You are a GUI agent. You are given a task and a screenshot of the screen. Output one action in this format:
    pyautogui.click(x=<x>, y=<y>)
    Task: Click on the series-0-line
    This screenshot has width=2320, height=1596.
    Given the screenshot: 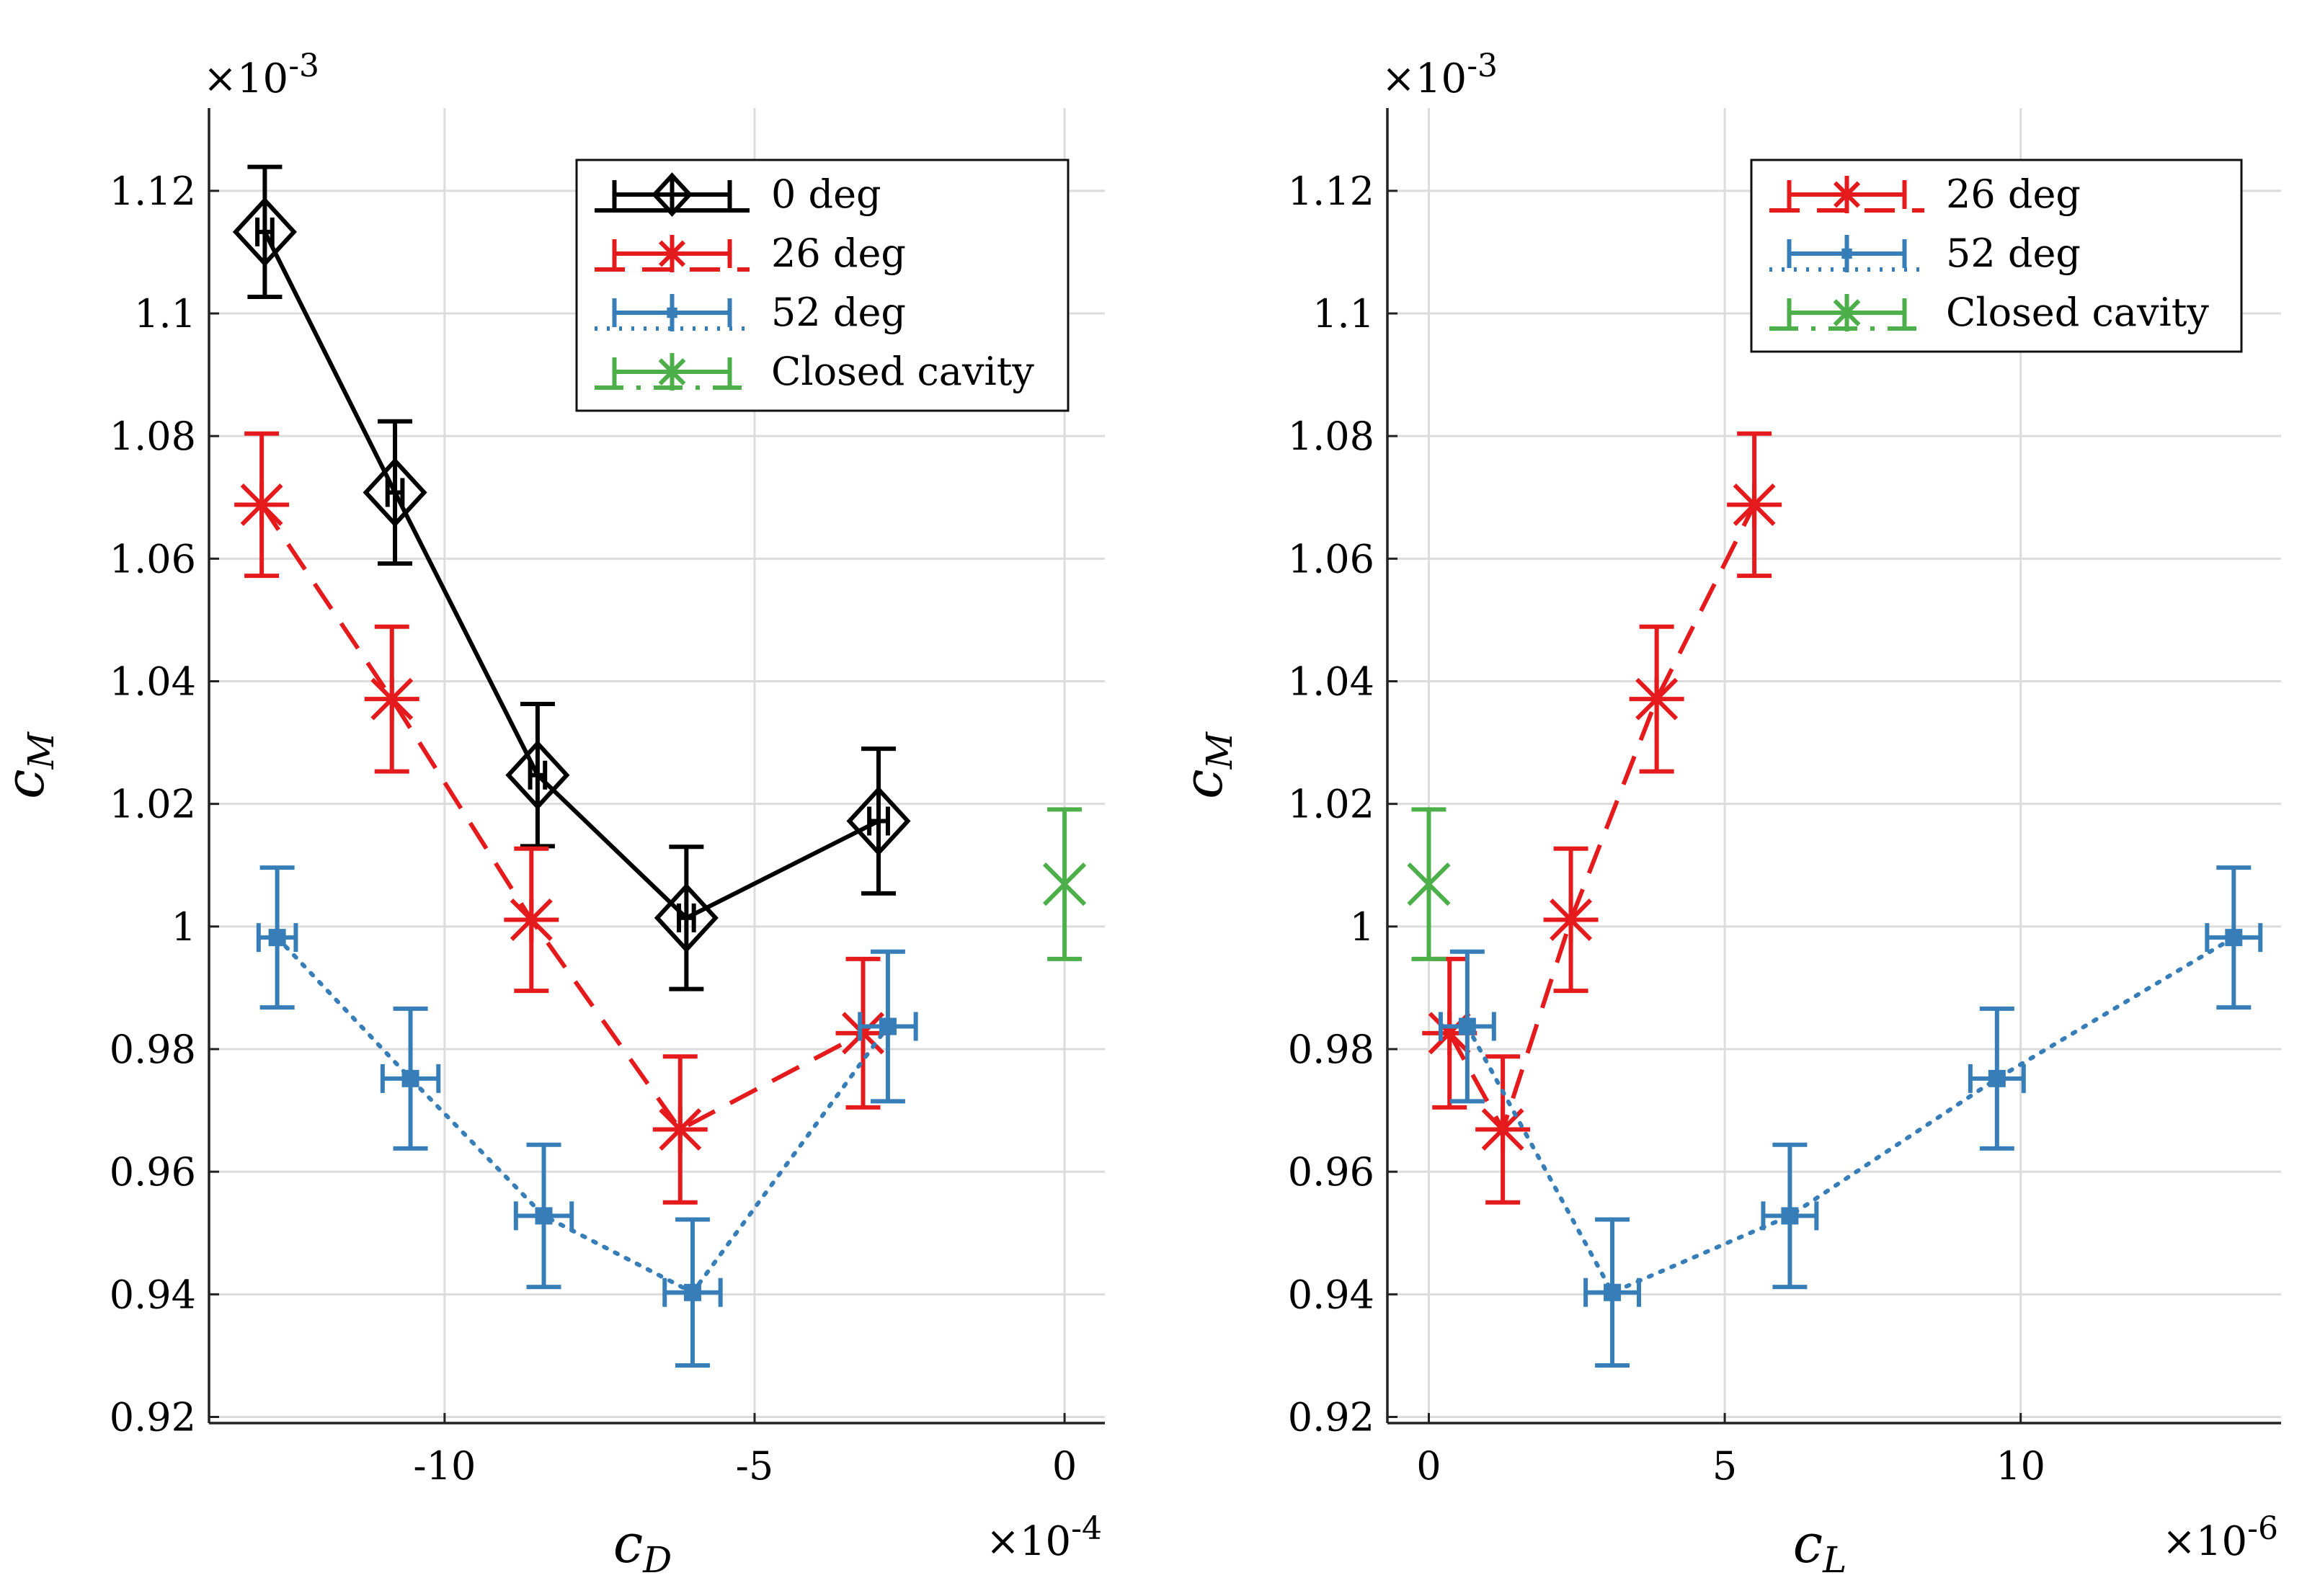 What is the action you would take?
    pyautogui.click(x=1601, y=820)
    